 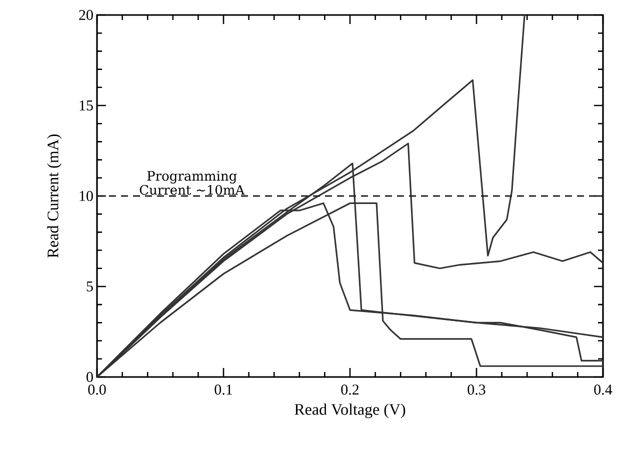 What do you see at coordinates (603, 389) in the screenshot?
I see `x-tick-label: 0.4` at bounding box center [603, 389].